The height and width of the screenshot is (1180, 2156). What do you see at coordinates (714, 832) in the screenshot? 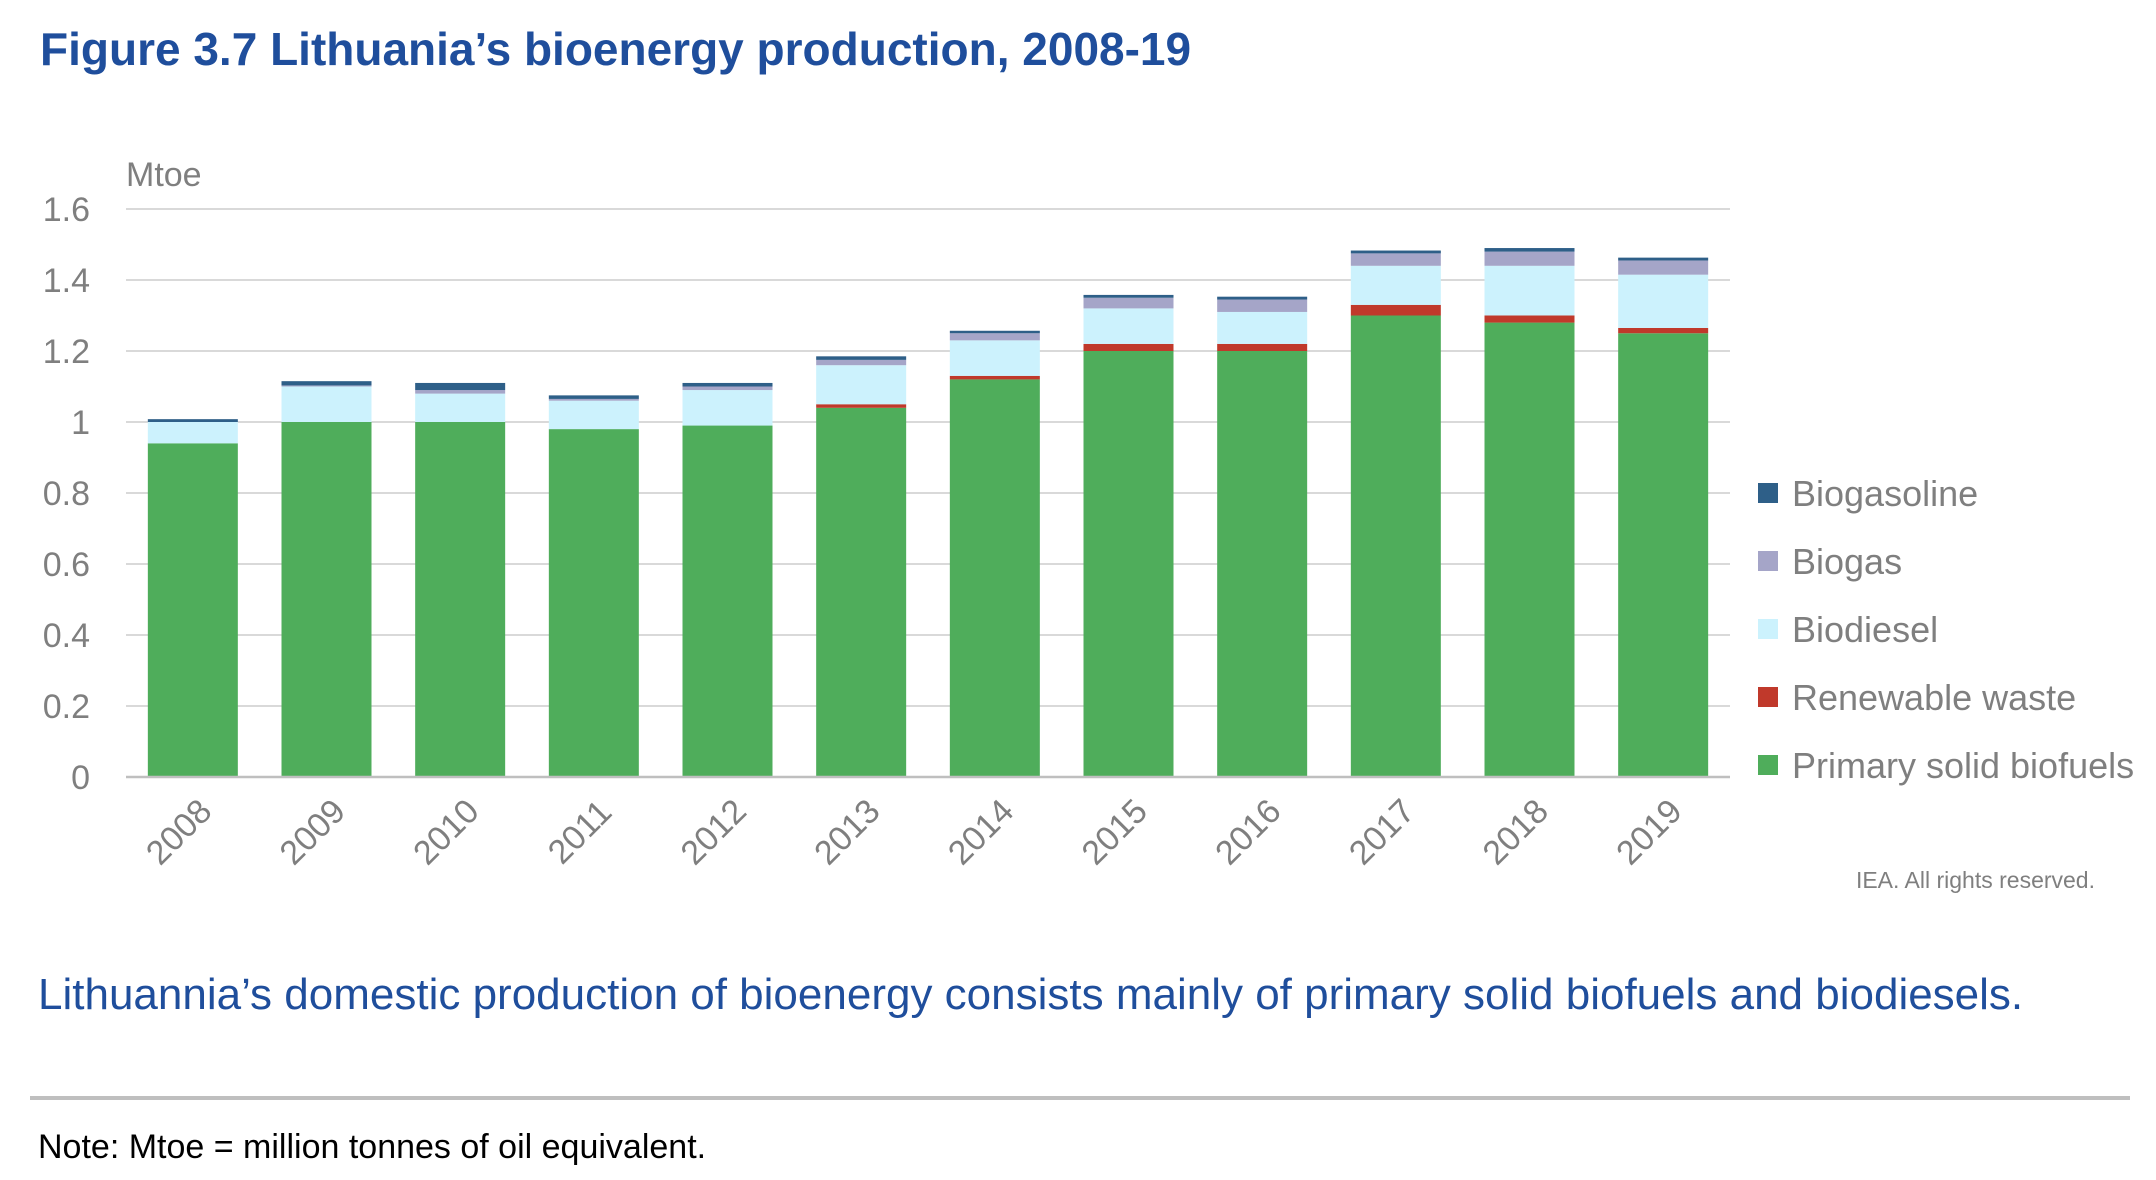
I see `x-tick-label: 2012` at bounding box center [714, 832].